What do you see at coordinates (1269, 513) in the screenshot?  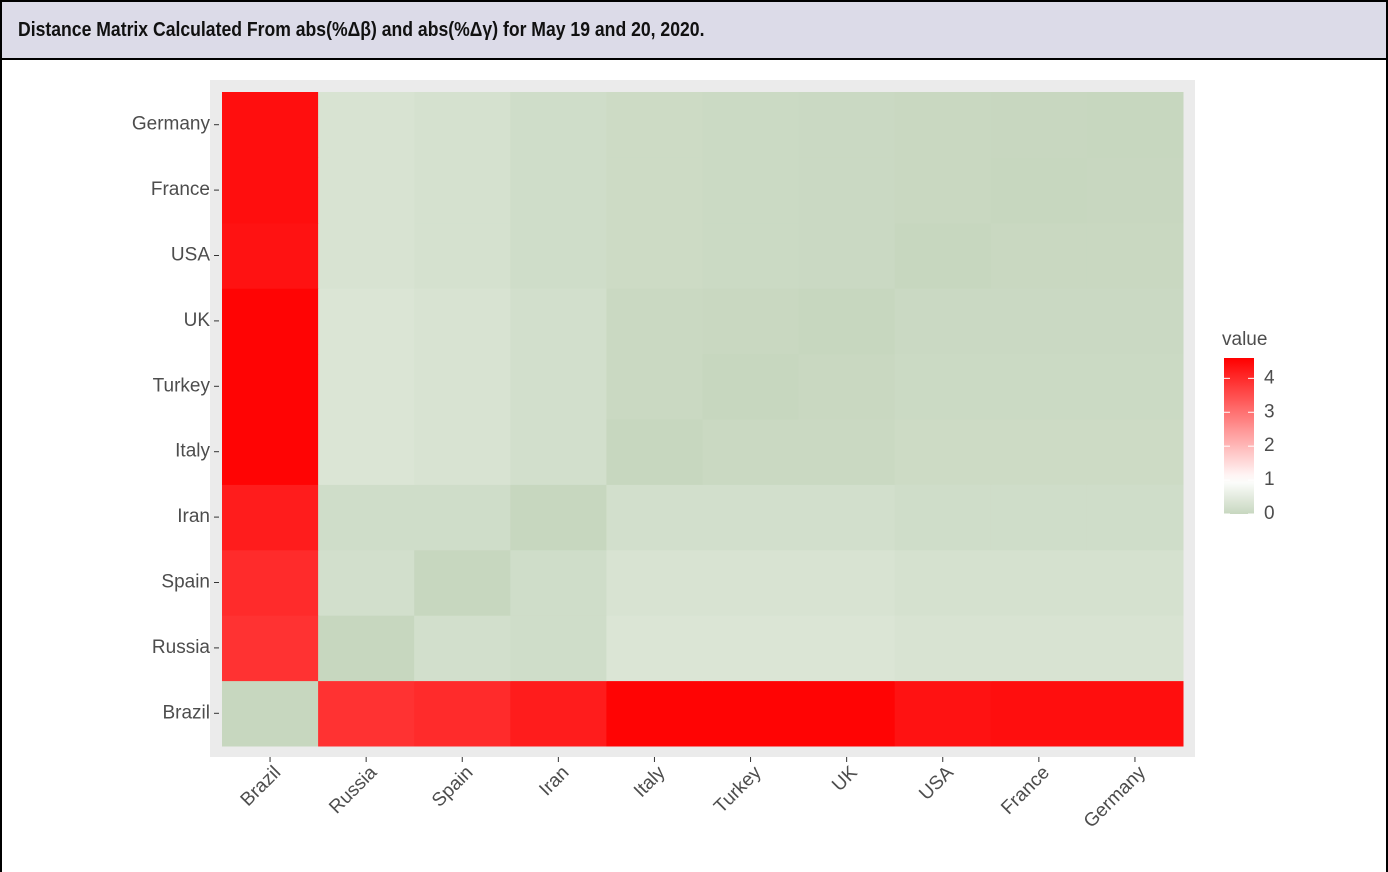 I see `colorbar-tick-label: 0` at bounding box center [1269, 513].